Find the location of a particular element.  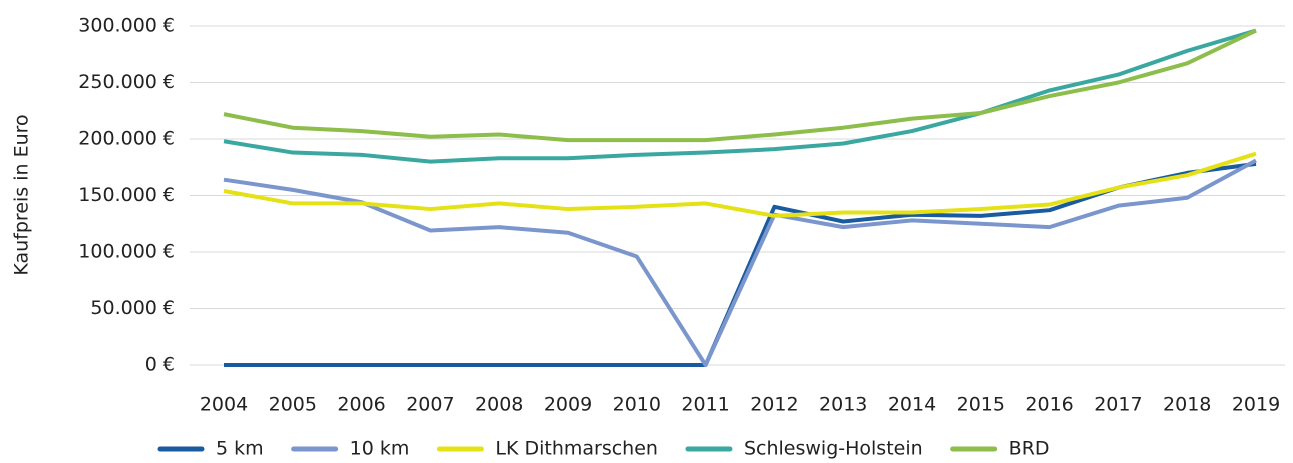

legend-label: Schleswig-Holstein is located at coordinates (833, 449).